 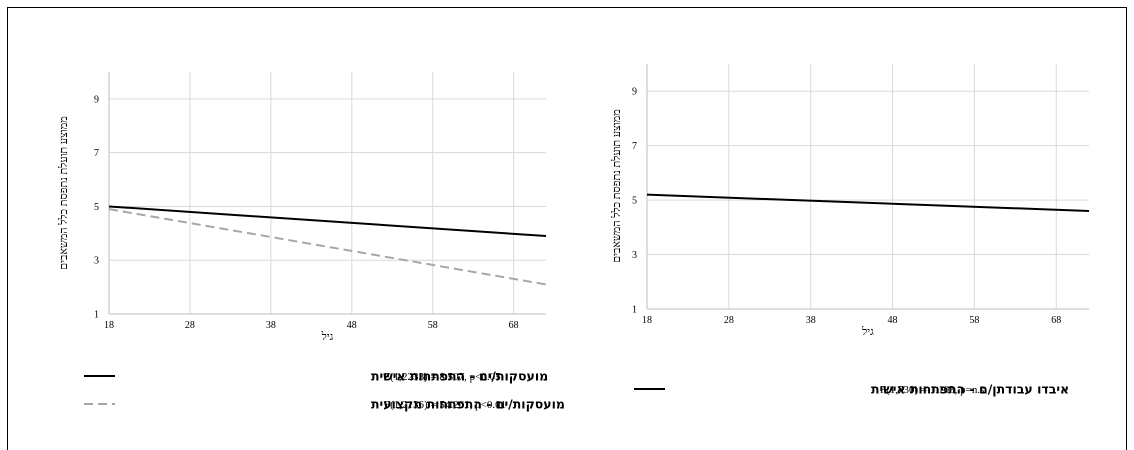 I want to click on chart-2-y-axis-title: ממוצע תועלת נתפסת כלל המשאבים, so click(x=617, y=185).